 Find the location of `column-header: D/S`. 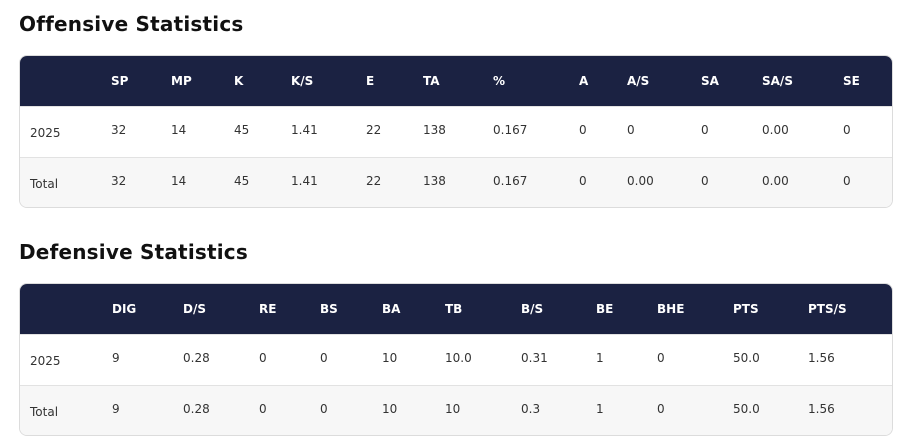

column-header: D/S is located at coordinates (194, 309).